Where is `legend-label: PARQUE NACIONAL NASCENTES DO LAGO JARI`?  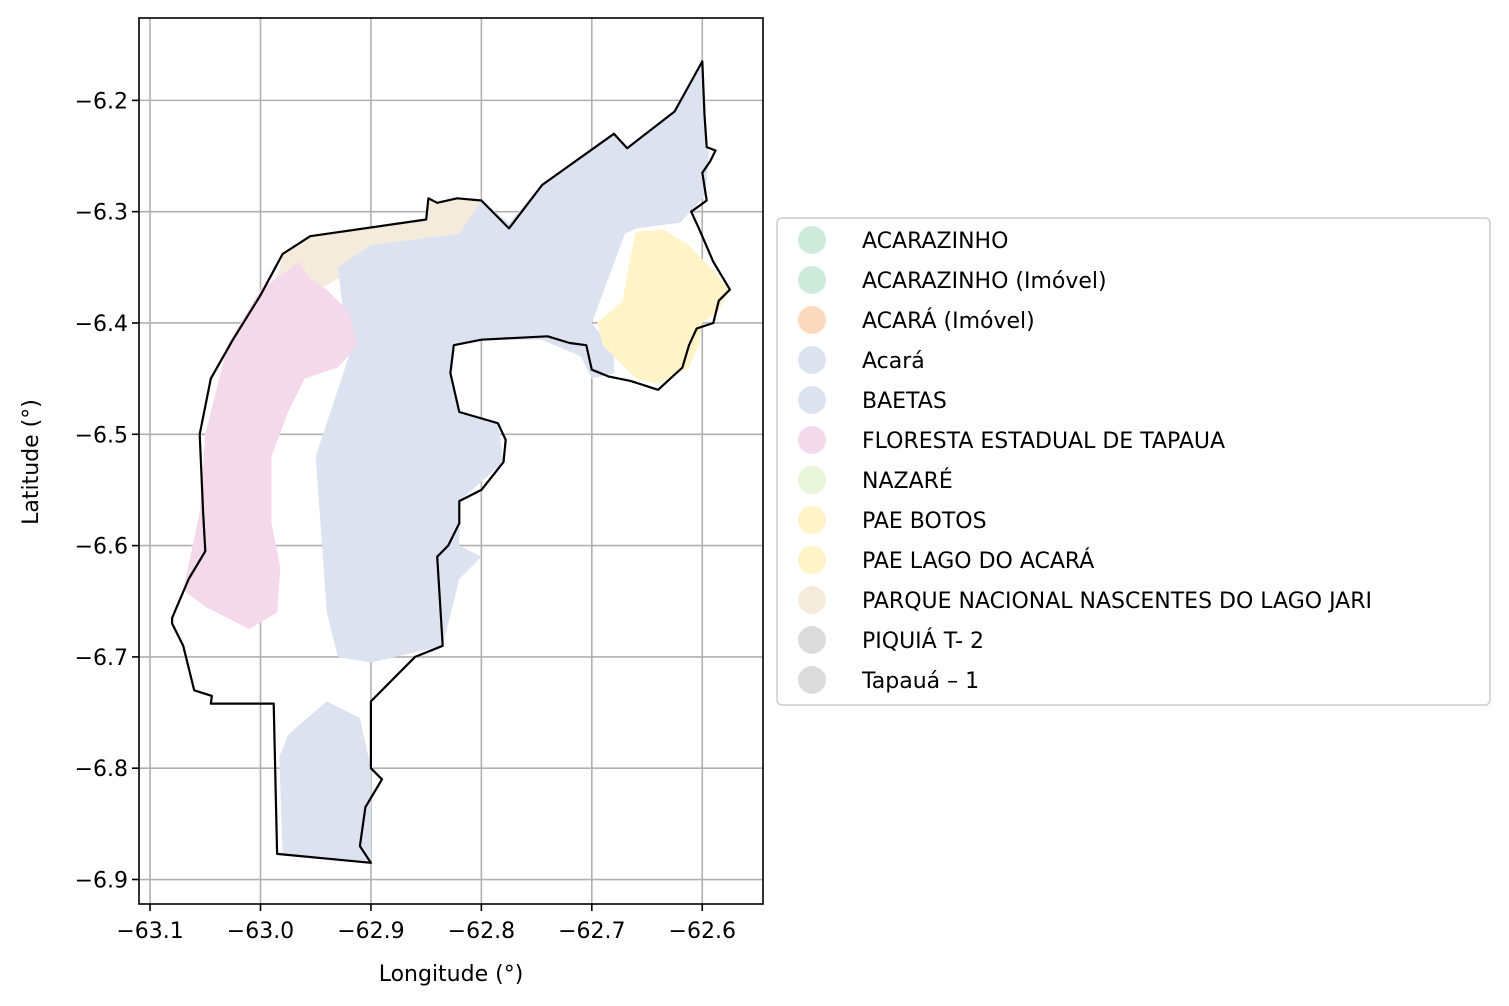 legend-label: PARQUE NACIONAL NASCENTES DO LAGO JARI is located at coordinates (1117, 601).